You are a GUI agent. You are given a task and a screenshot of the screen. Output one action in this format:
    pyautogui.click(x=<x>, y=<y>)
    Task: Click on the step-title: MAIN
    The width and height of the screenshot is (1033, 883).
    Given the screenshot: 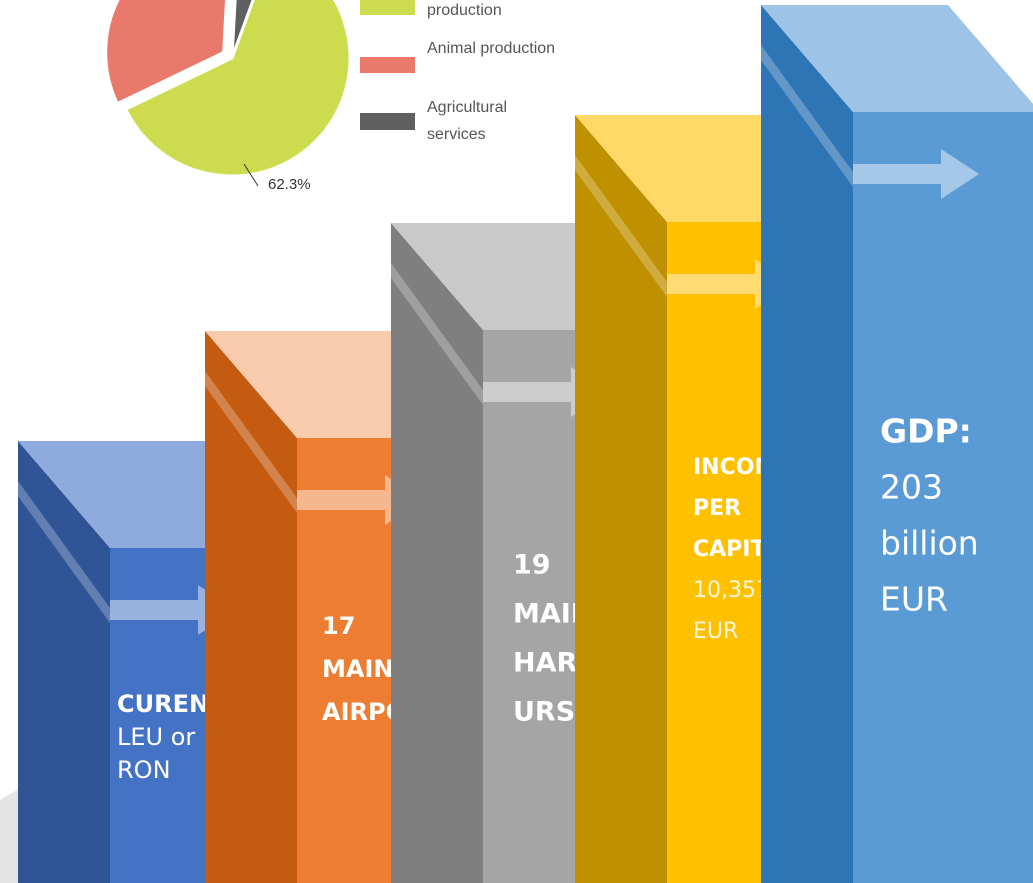 What is the action you would take?
    pyautogui.click(x=357, y=669)
    